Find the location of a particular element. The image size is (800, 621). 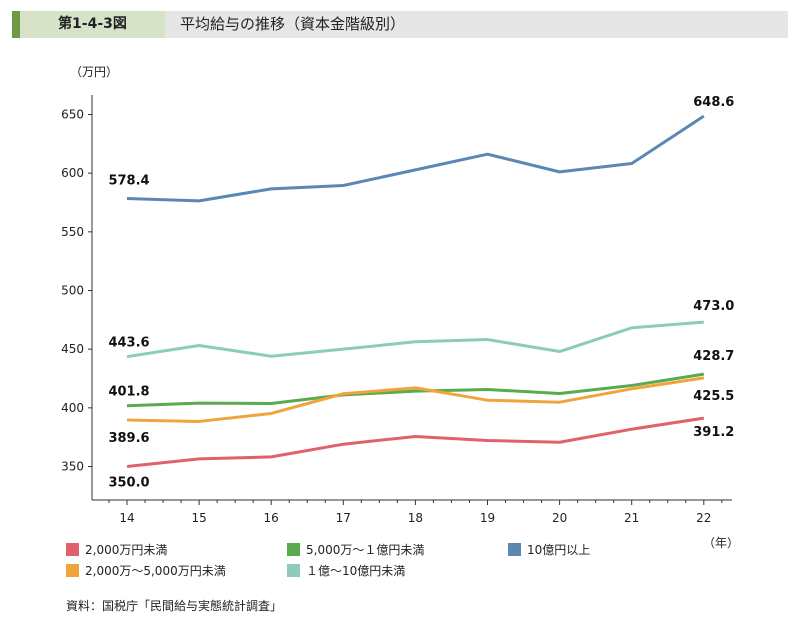

y-tick-label: 350 is located at coordinates (72, 467).